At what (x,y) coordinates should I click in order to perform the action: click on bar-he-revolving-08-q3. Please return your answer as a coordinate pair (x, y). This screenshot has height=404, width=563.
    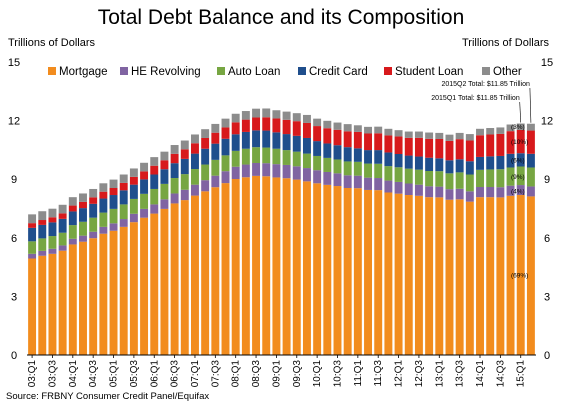
    Looking at the image, I should click on (256, 169).